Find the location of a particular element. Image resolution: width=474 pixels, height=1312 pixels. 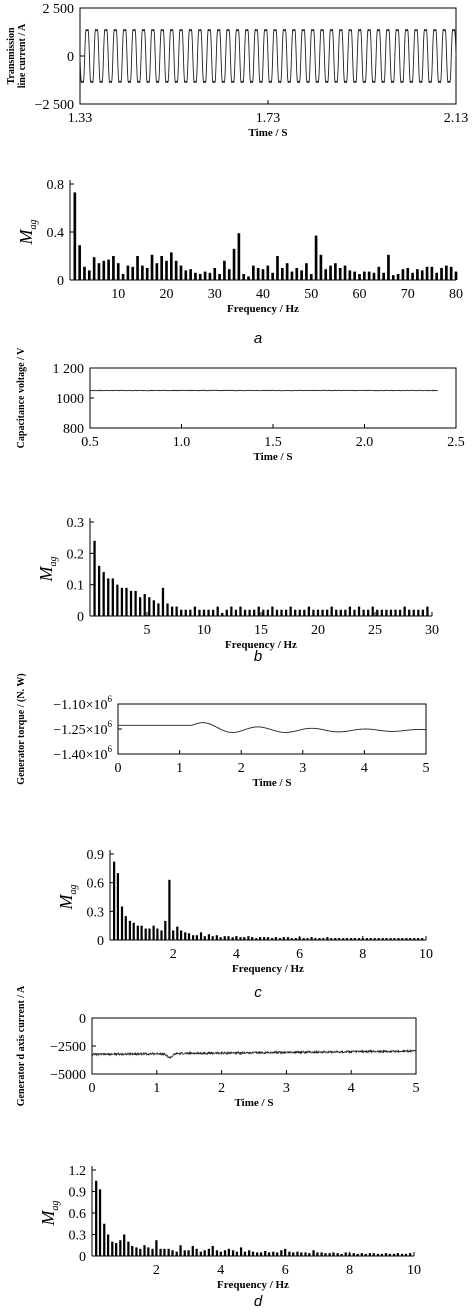

x-tick-label: 2 is located at coordinates (241, 768).